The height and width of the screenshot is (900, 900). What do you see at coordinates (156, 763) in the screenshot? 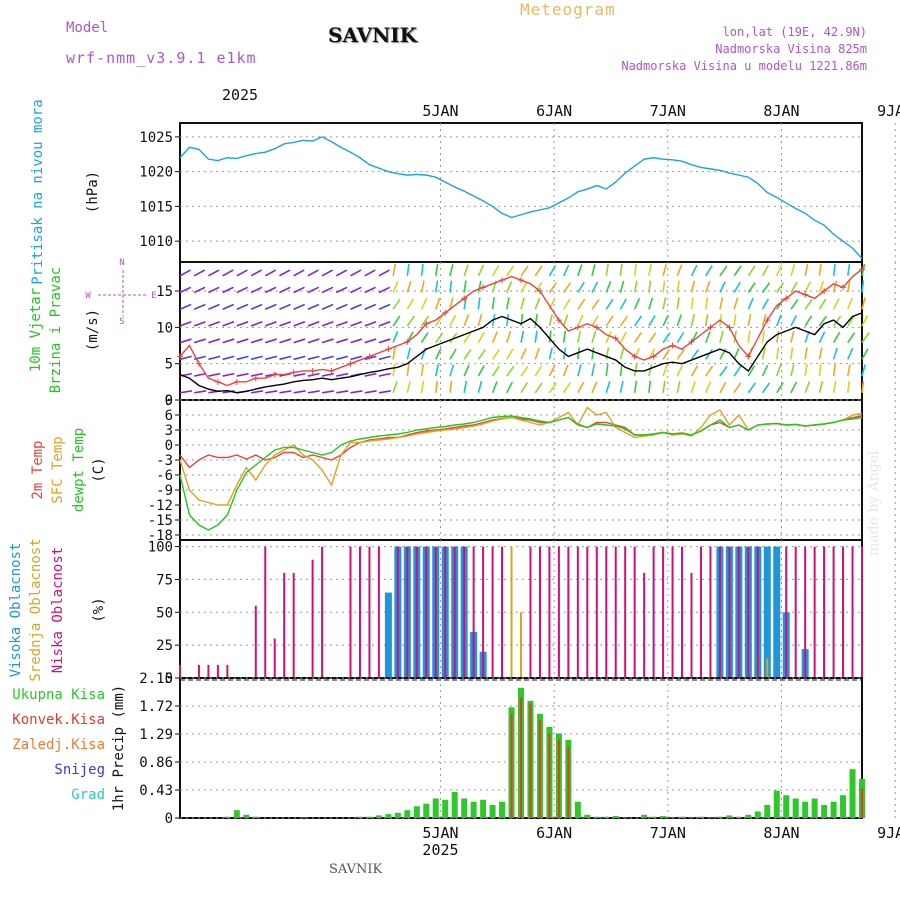
I see `precip-ytick-label: 0.86` at bounding box center [156, 763].